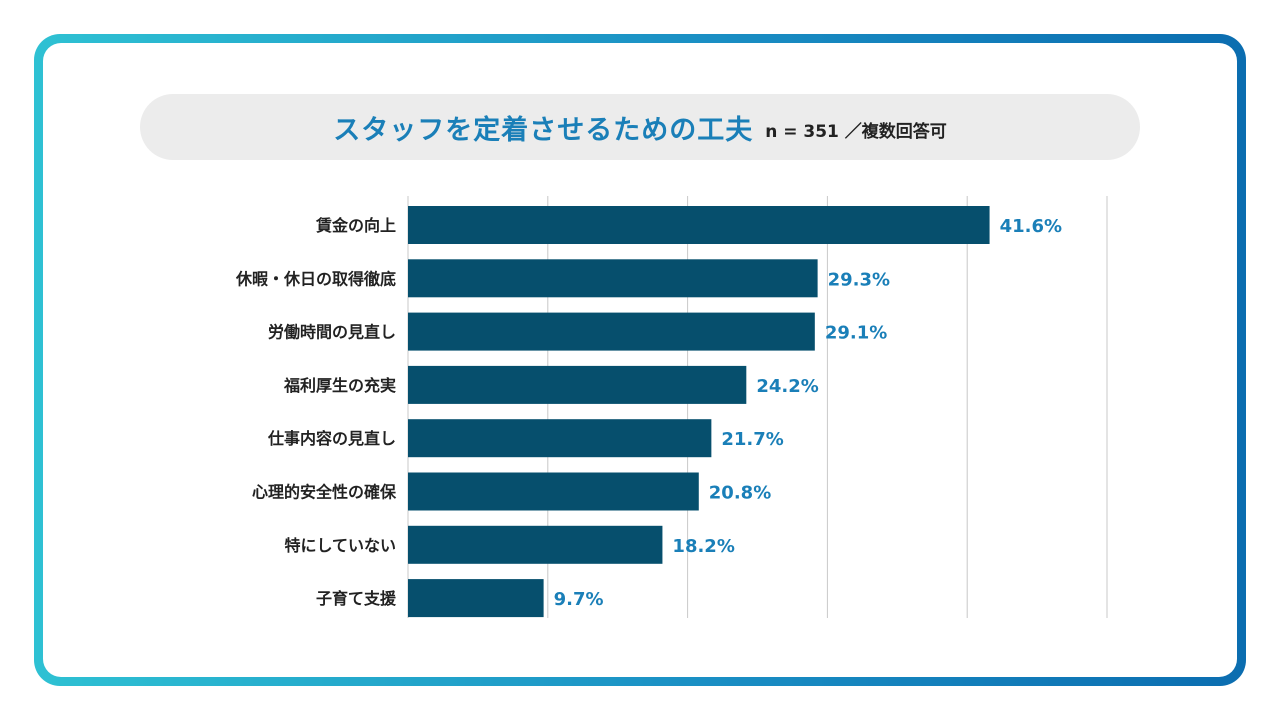 The image size is (1280, 720). What do you see at coordinates (856, 333) in the screenshot?
I see `value-label-2: 29.1%` at bounding box center [856, 333].